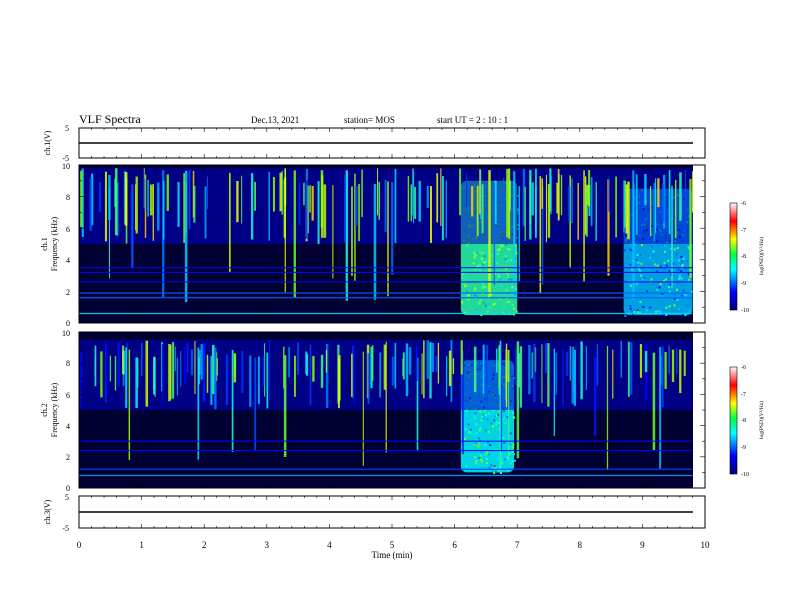 This screenshot has width=792, height=612. What do you see at coordinates (743, 368) in the screenshot?
I see `ch2-cbar-tick-m6: -6` at bounding box center [743, 368].